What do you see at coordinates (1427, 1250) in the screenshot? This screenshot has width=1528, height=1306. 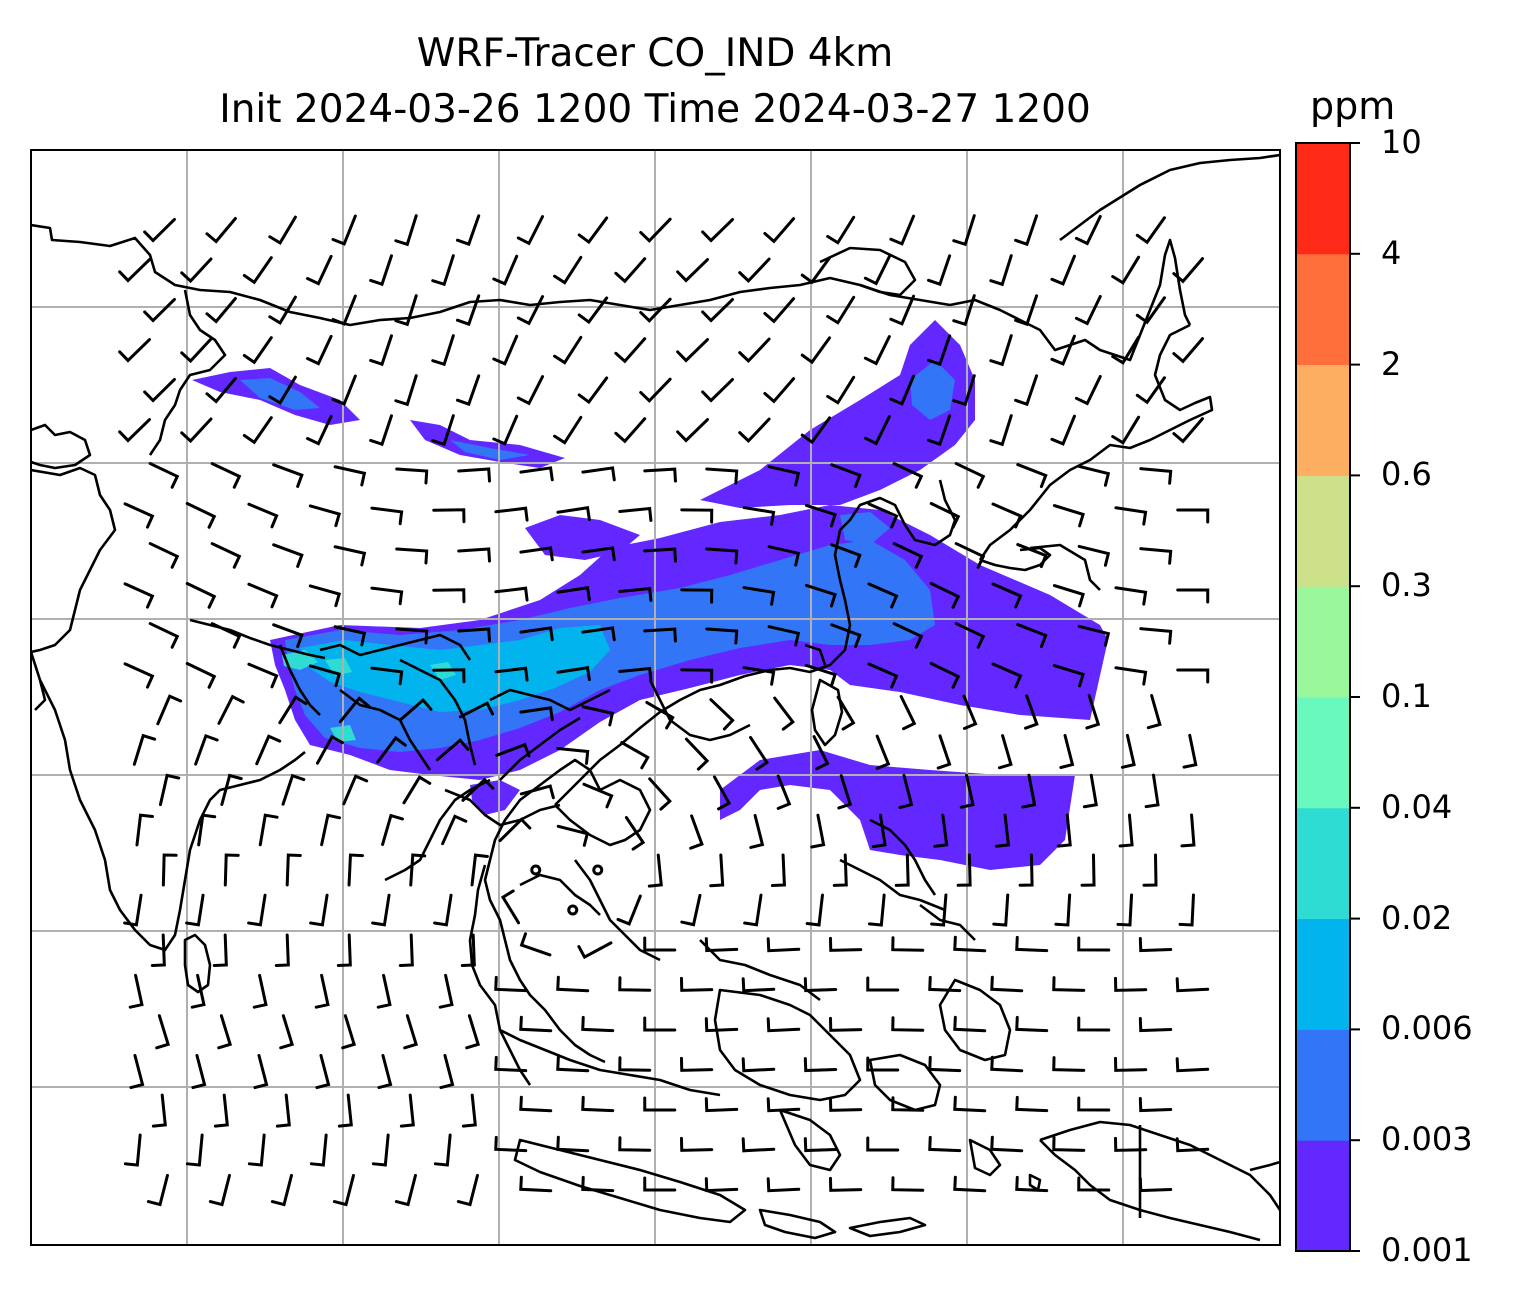 I see `colorbar-tick-label: 0.001` at bounding box center [1427, 1250].